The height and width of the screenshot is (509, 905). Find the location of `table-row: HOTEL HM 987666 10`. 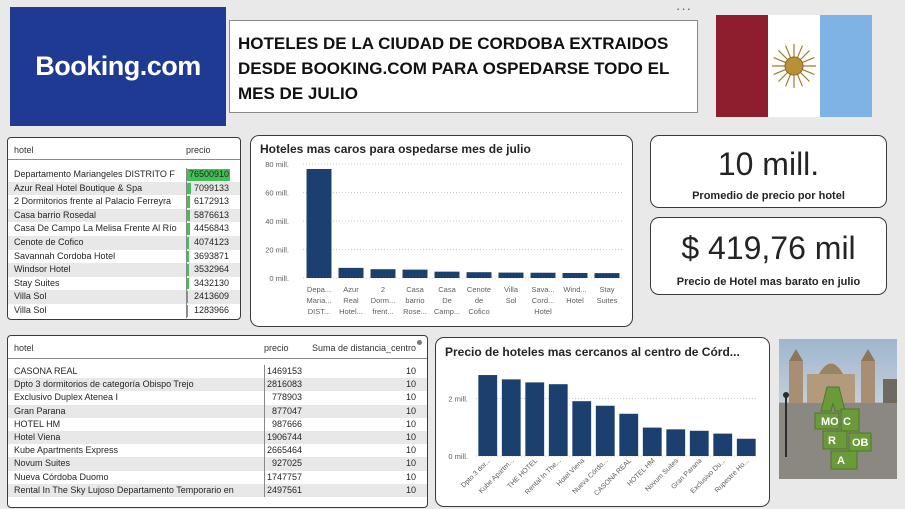

table-row: HOTEL HM 987666 10 is located at coordinates (217, 424).